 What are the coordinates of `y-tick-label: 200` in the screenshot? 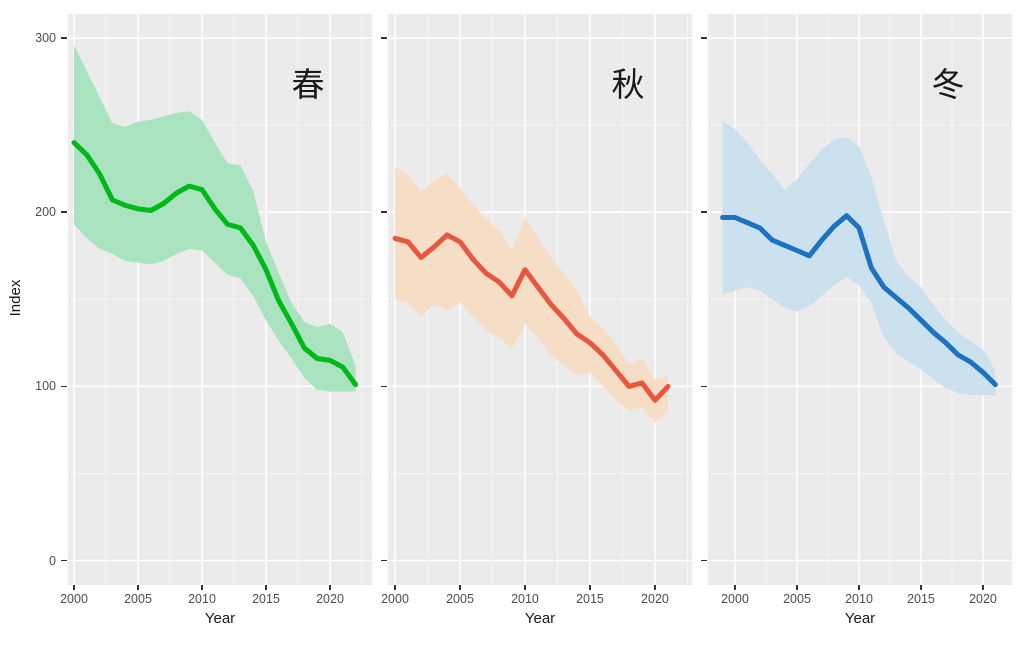 It's located at (45, 212).